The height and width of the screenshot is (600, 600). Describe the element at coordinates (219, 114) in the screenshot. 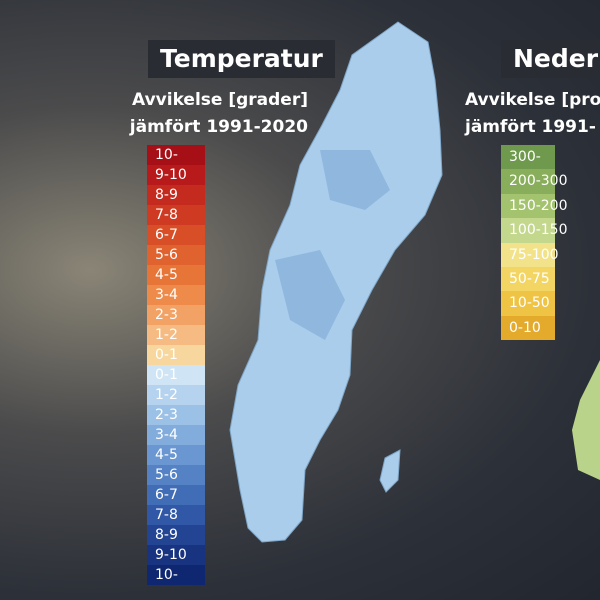

I see `subtitle: Avvikelse [grader] jämfört 1991-2020` at that location.